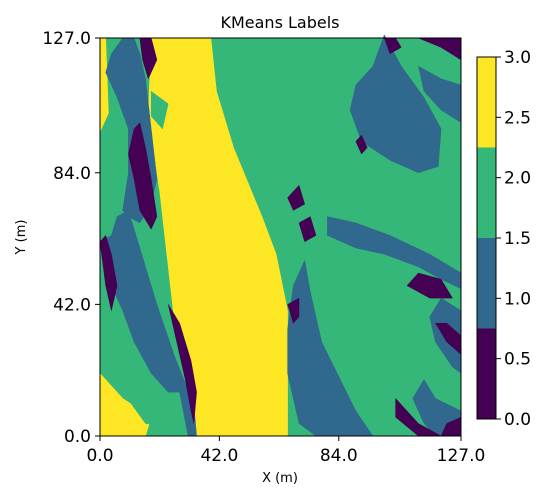 Image resolution: width=550 pixels, height=500 pixels. Describe the element at coordinates (99, 456) in the screenshot. I see `x-tick-label-0: 0.0` at that location.